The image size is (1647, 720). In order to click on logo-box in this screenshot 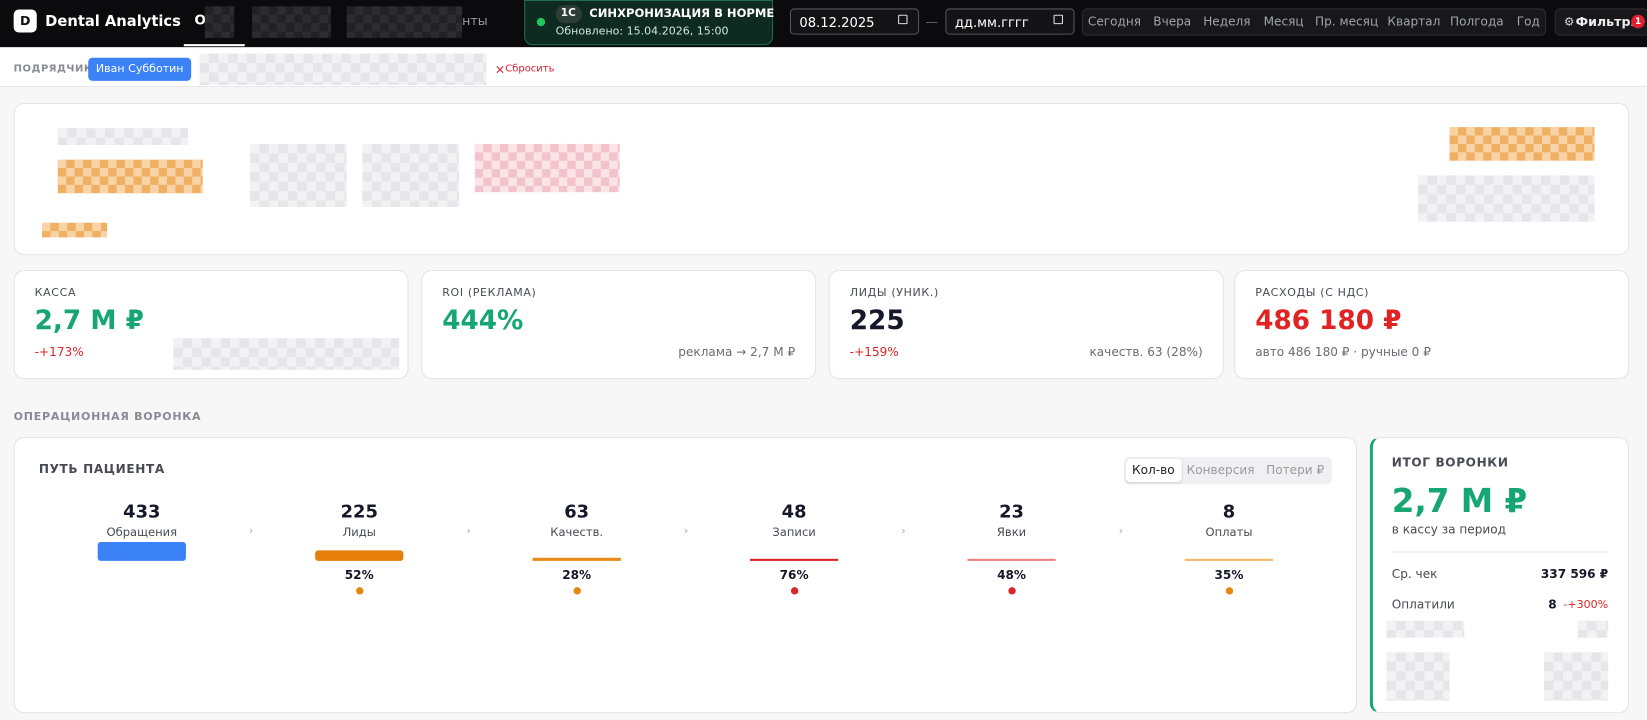, I will do `click(25, 21)`.